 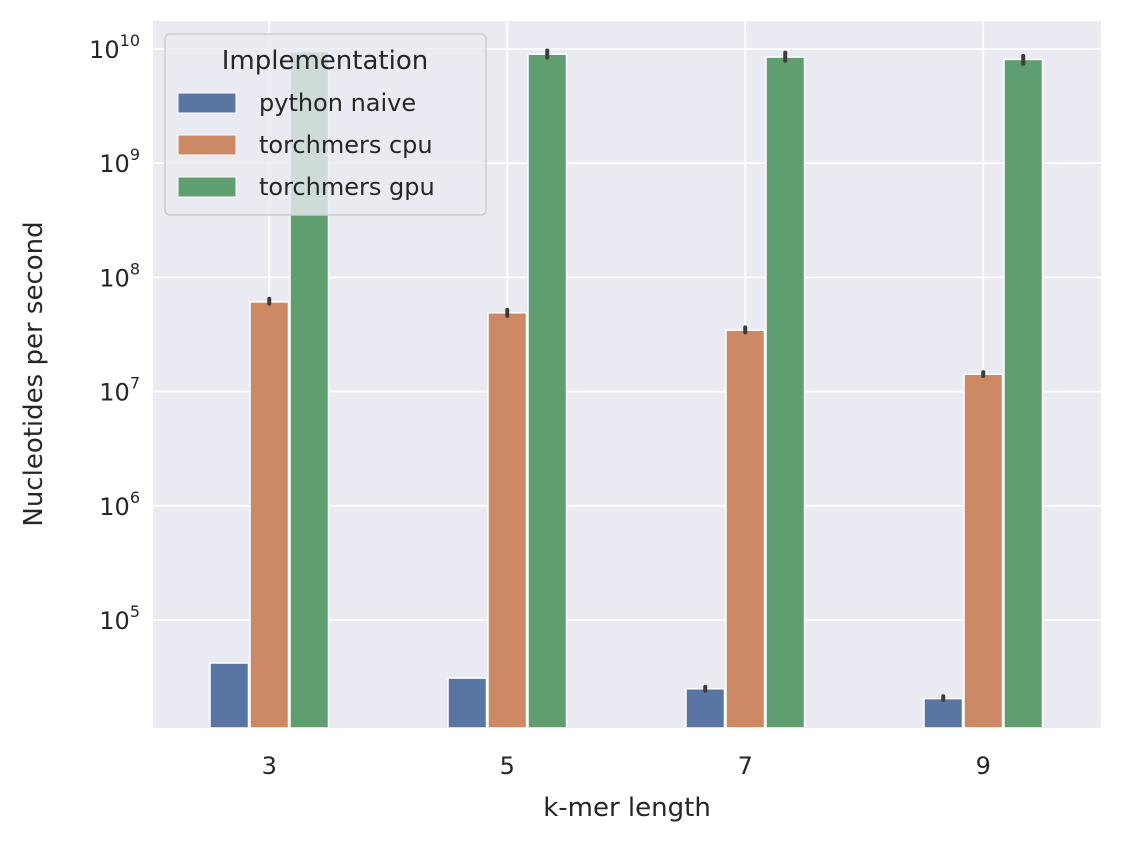 I want to click on legend-title: Implementation, so click(x=325, y=61).